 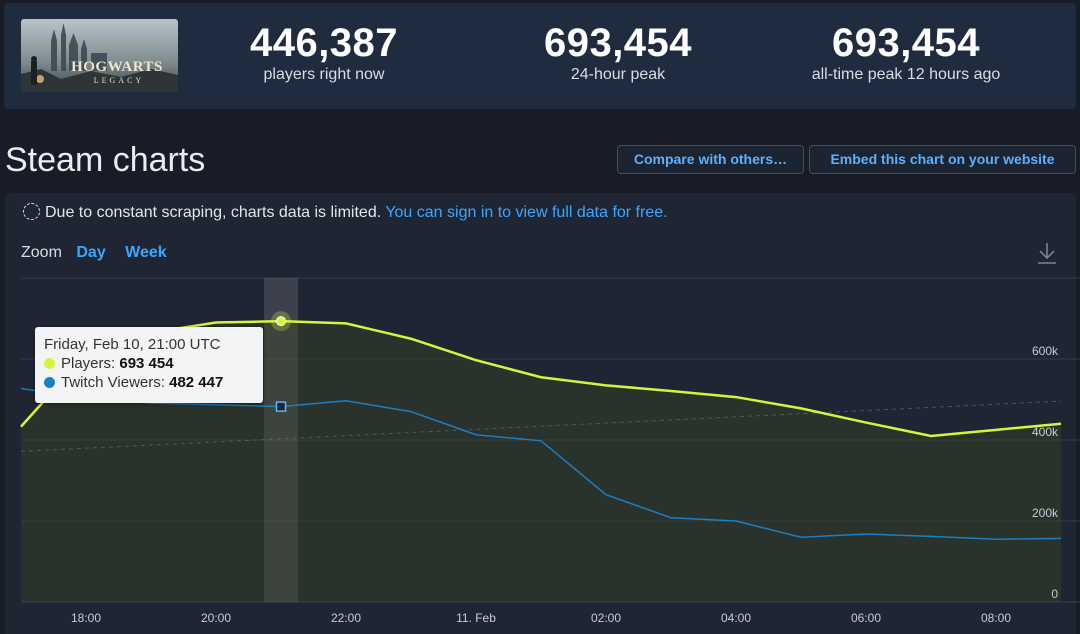 I want to click on x-tick-label: 22:00, so click(x=346, y=618).